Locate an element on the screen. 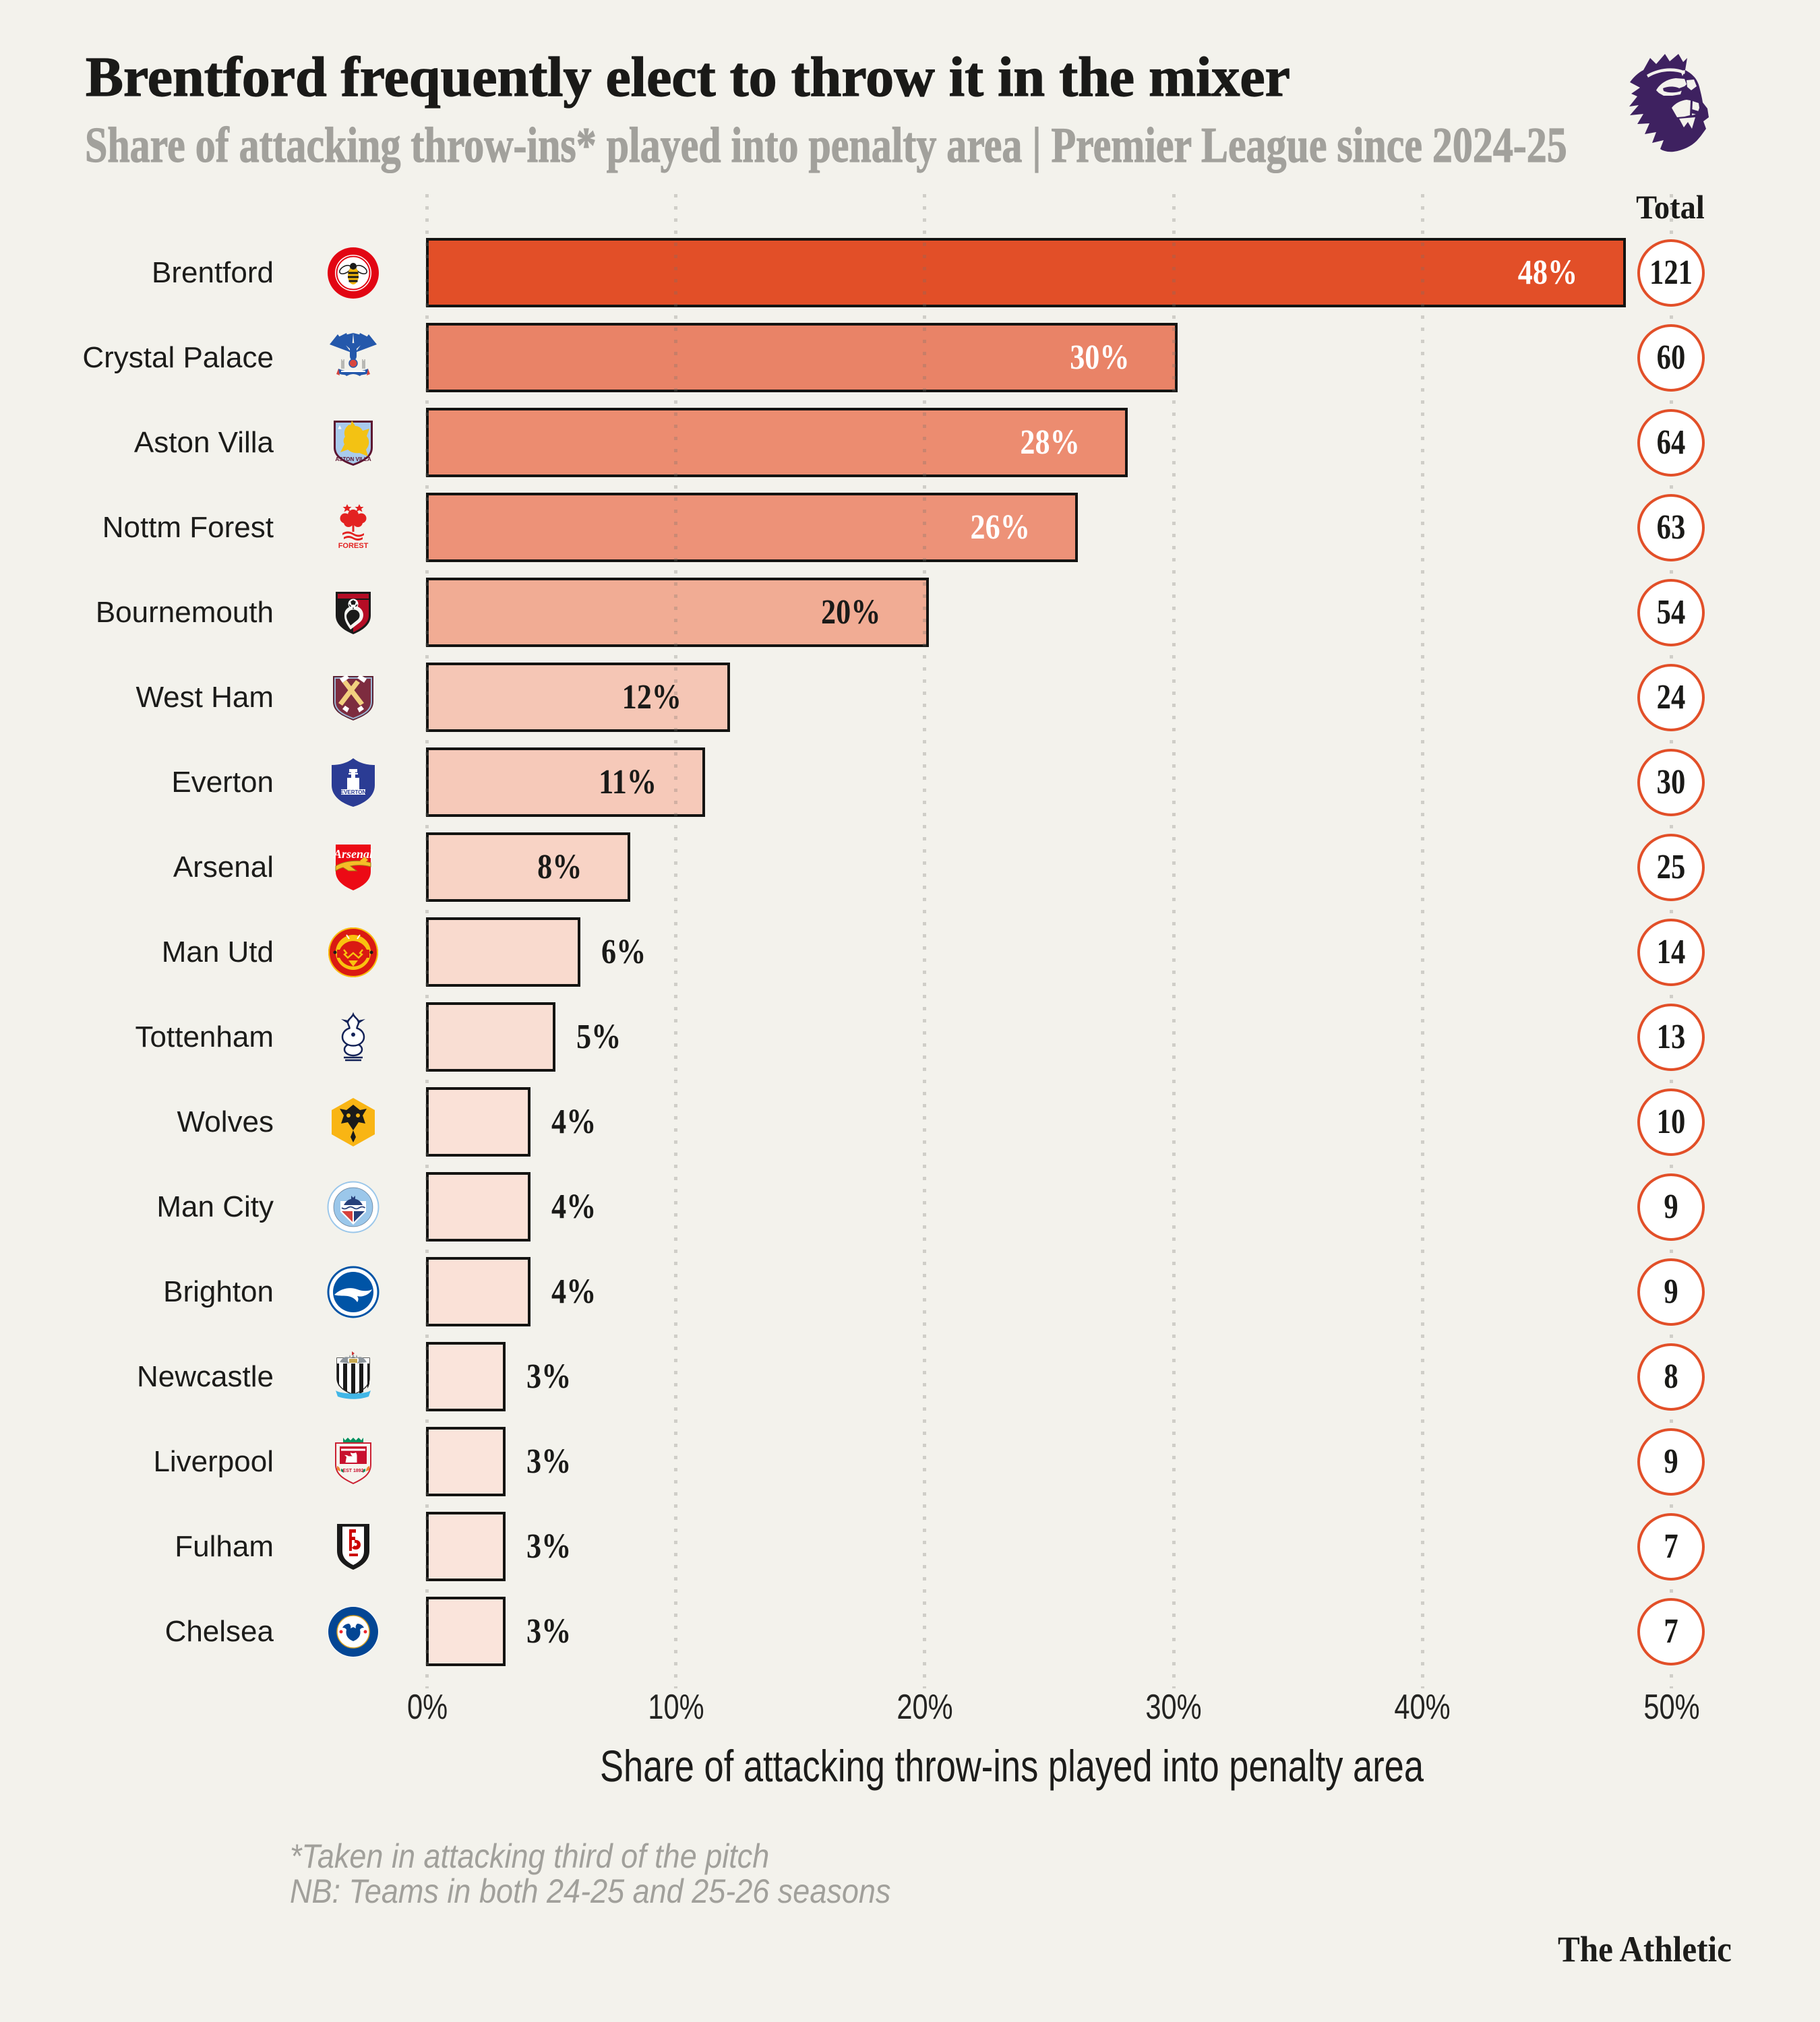 This screenshot has height=2022, width=1820. svg-text: ASTON VILLA is located at coordinates (353, 459).